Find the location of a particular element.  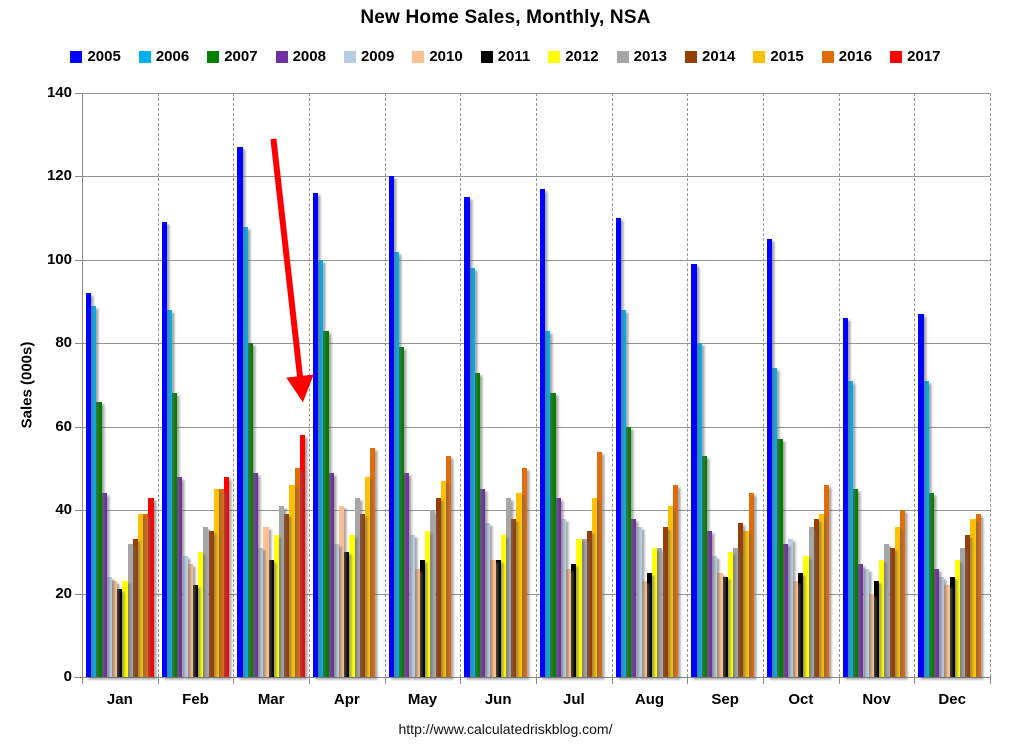

bar-2012-apr is located at coordinates (352, 606).